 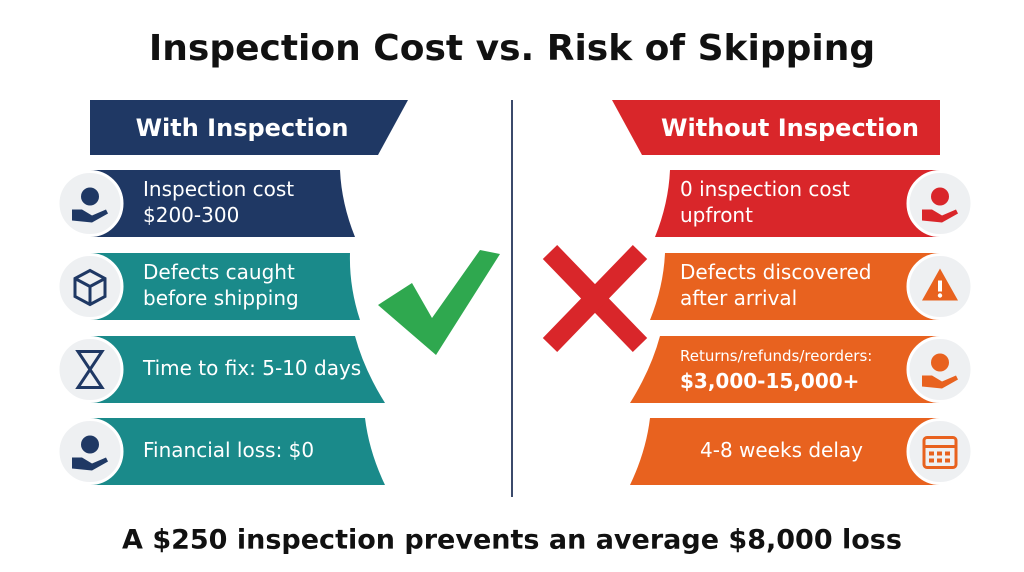 I want to click on right-item-text: after arrival, so click(x=738, y=298).